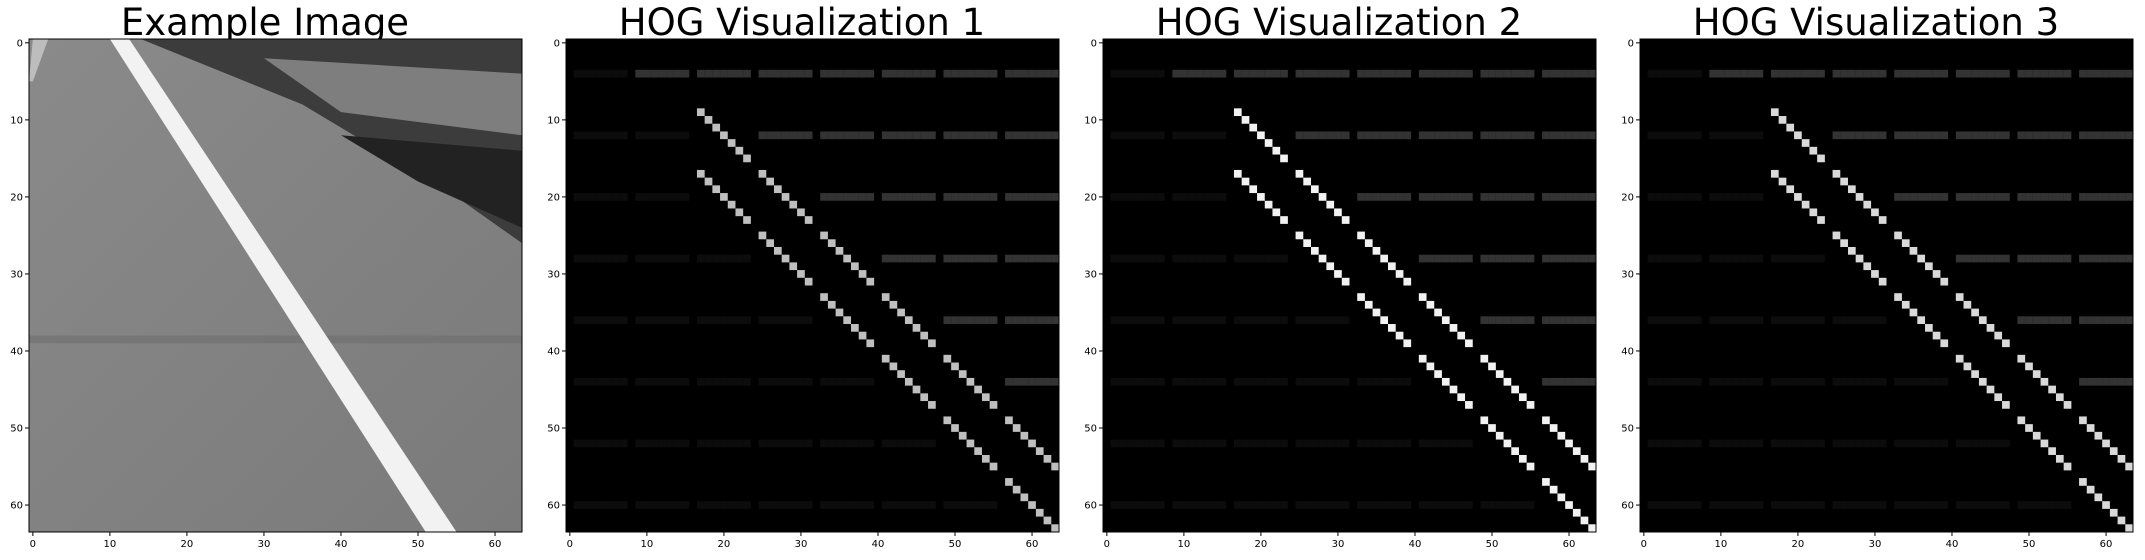 This screenshot has width=2145, height=560. I want to click on x-tick-label: 50, so click(2029, 544).